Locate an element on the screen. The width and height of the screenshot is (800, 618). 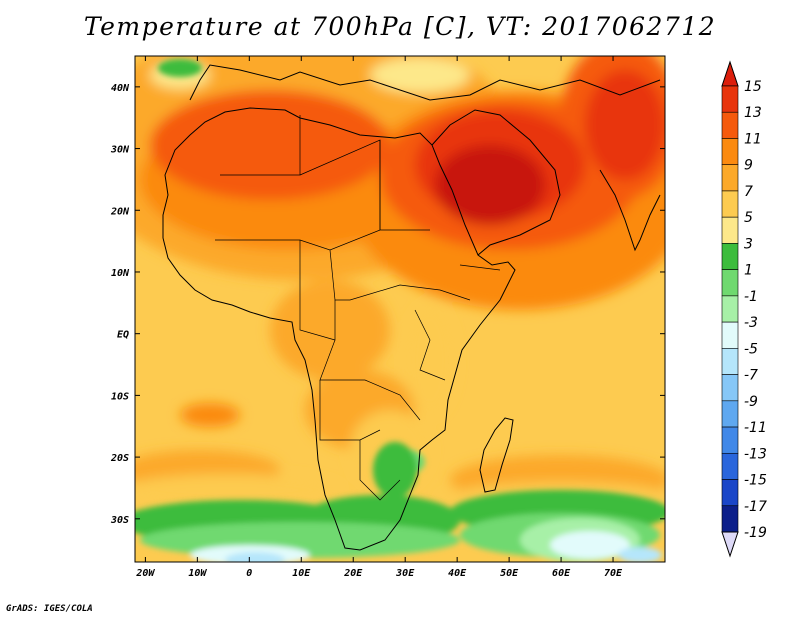
colorbar-label: -1 is located at coordinates (751, 297).